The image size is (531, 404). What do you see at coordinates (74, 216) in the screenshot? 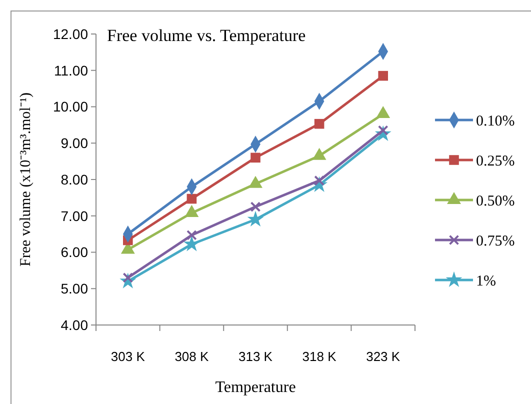
I see `y-tick-label: 7.00` at bounding box center [74, 216].